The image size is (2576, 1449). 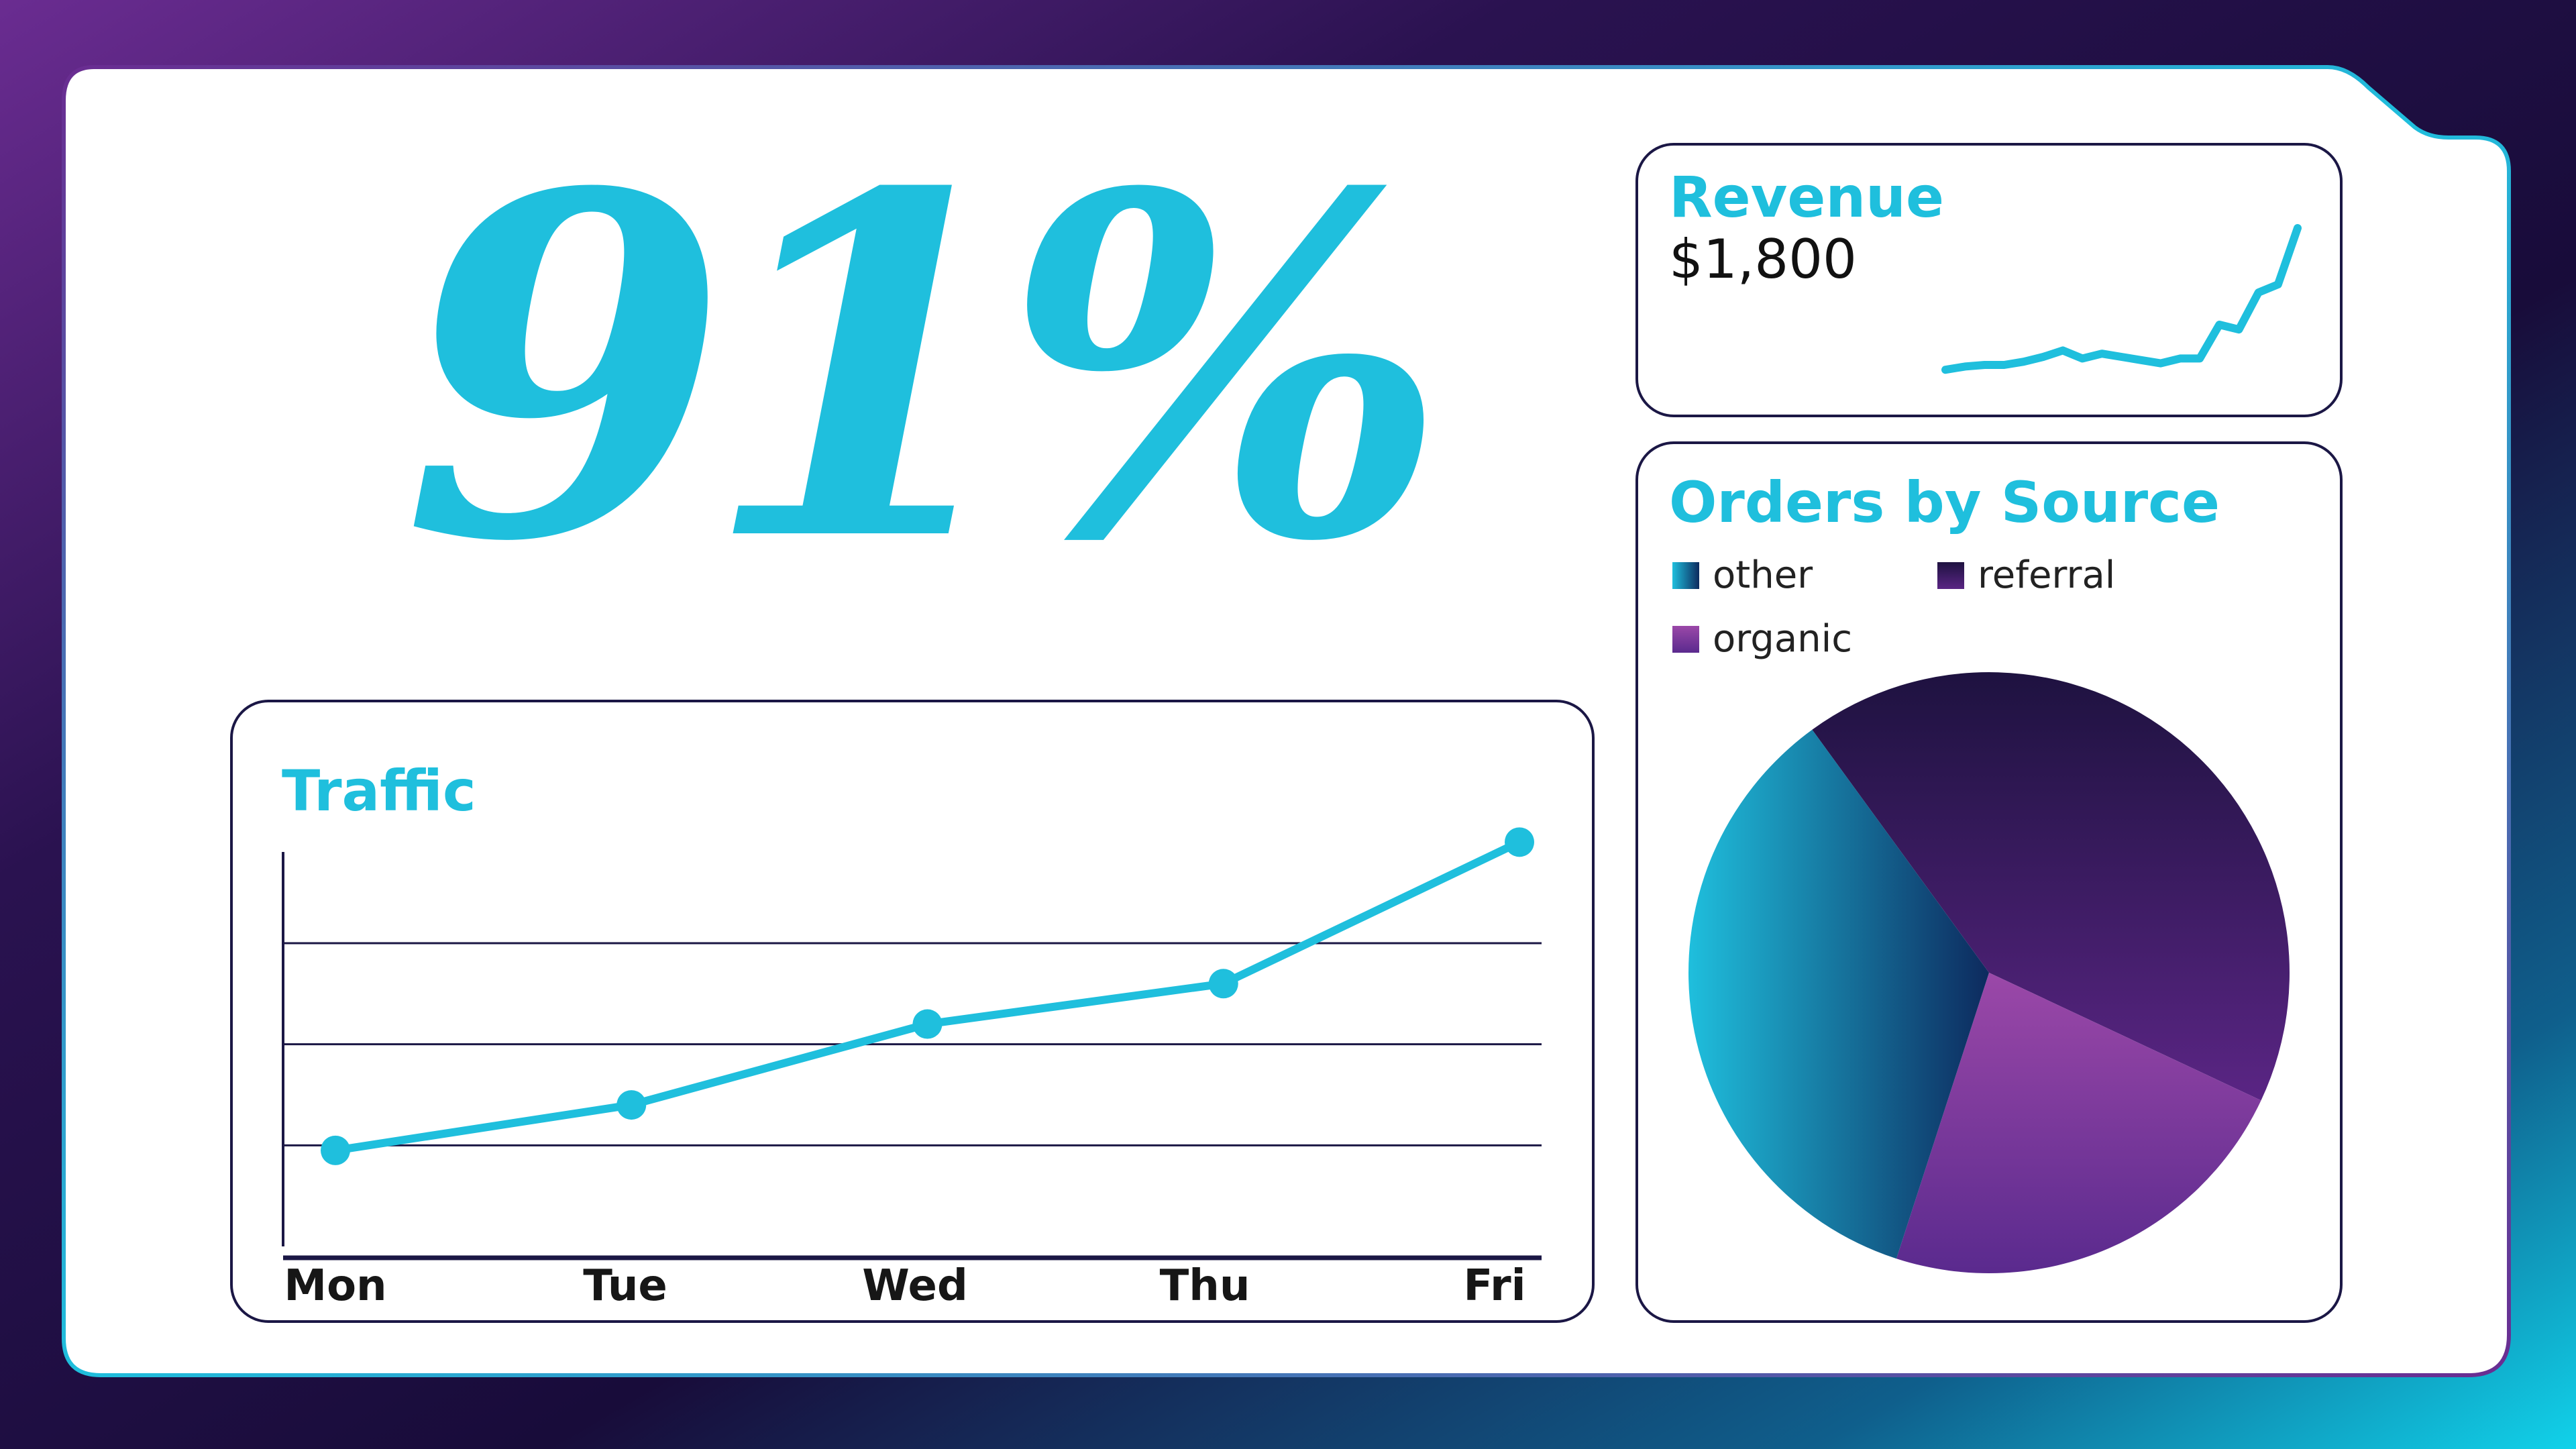 What do you see at coordinates (2078, 1123) in the screenshot?
I see `pie-slice-organic` at bounding box center [2078, 1123].